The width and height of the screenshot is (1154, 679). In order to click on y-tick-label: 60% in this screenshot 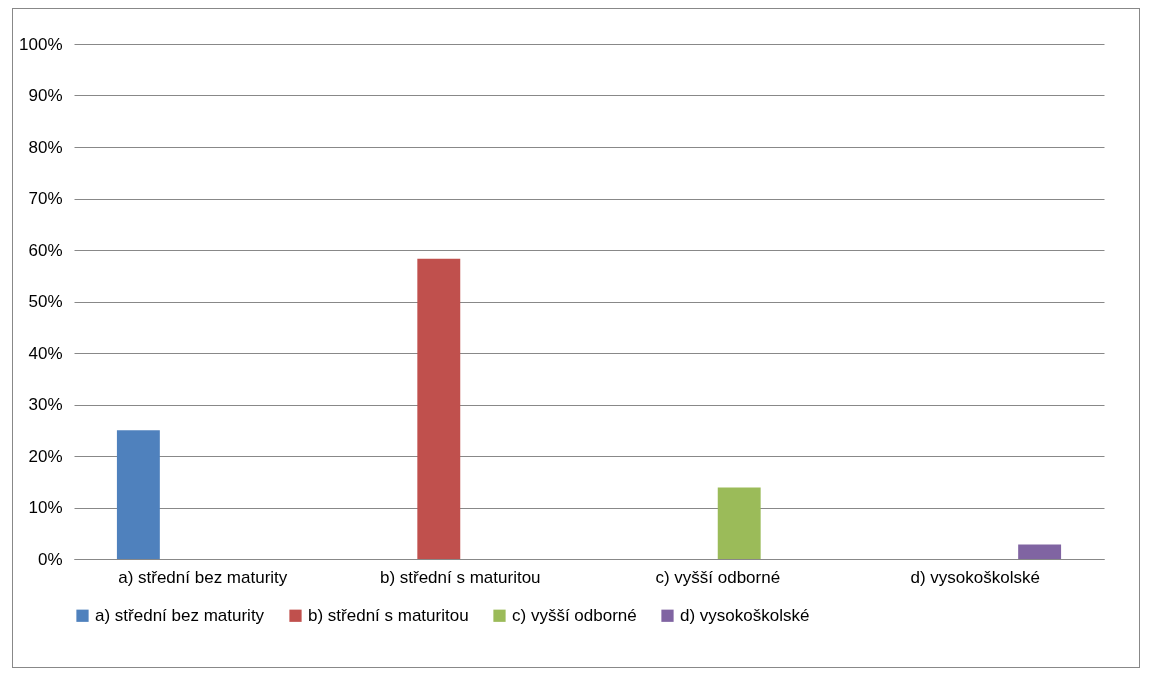, I will do `click(45, 250)`.